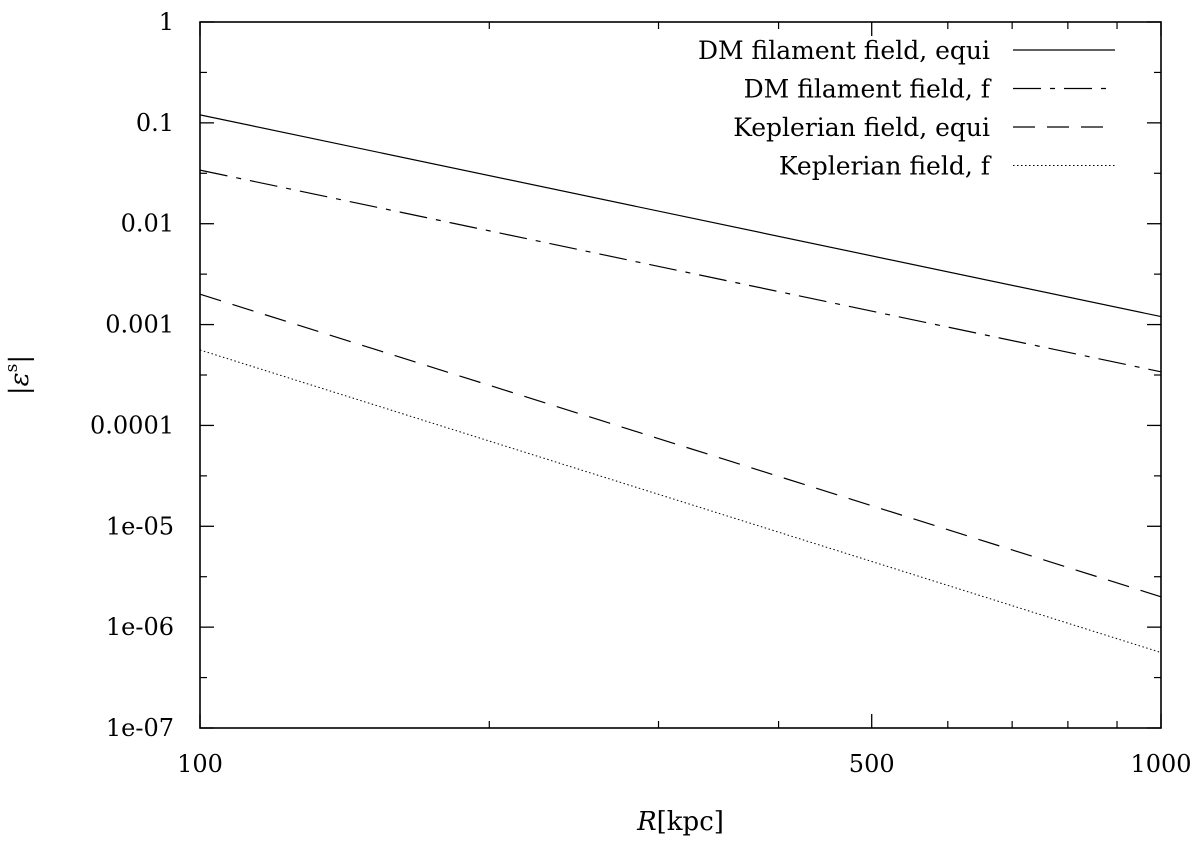  I want to click on legend-label: Keplerian field, f, so click(885, 166).